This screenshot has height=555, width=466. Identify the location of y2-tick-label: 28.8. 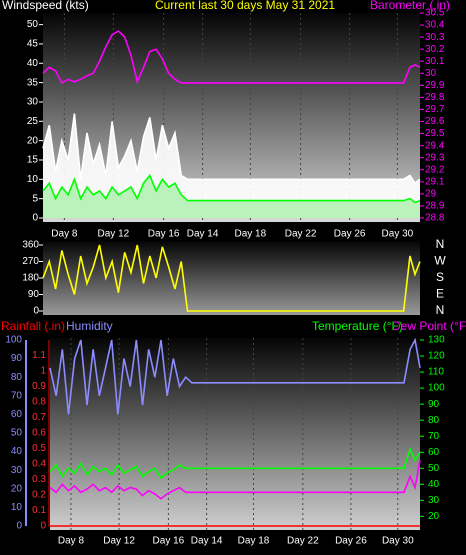
(435, 218).